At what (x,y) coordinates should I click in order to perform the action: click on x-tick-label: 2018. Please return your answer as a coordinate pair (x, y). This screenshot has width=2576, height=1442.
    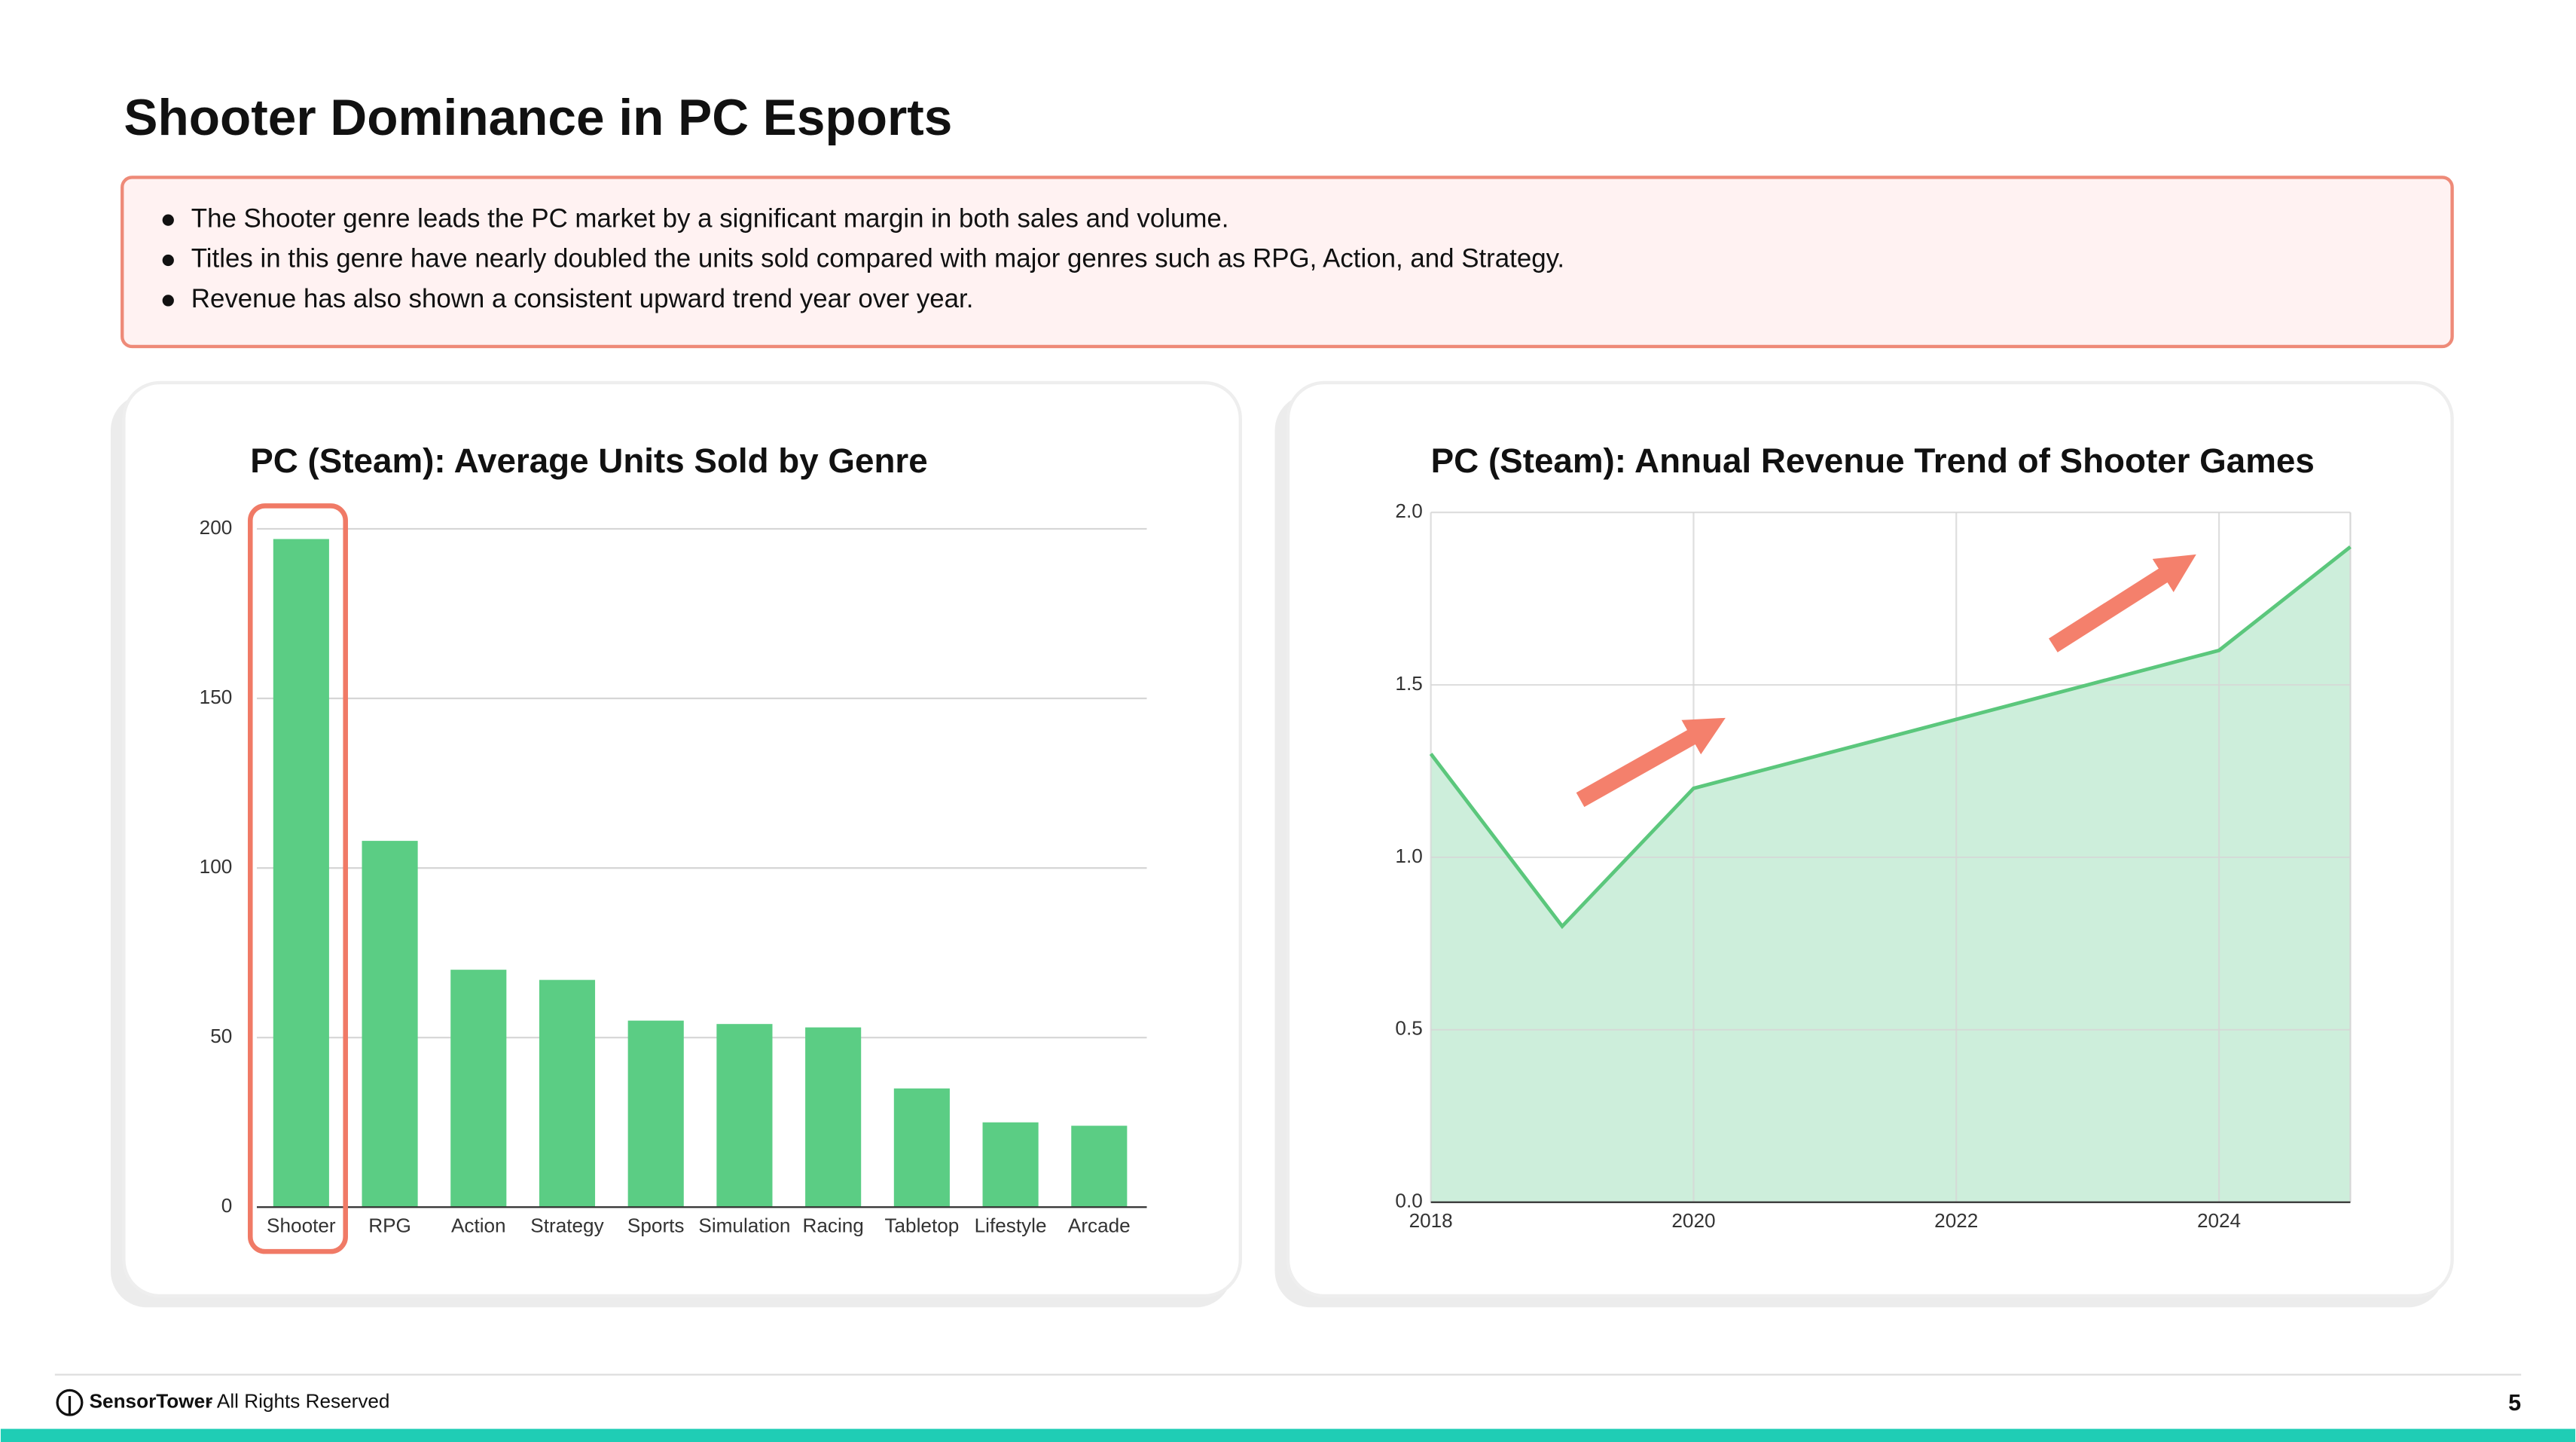
    Looking at the image, I should click on (1431, 1220).